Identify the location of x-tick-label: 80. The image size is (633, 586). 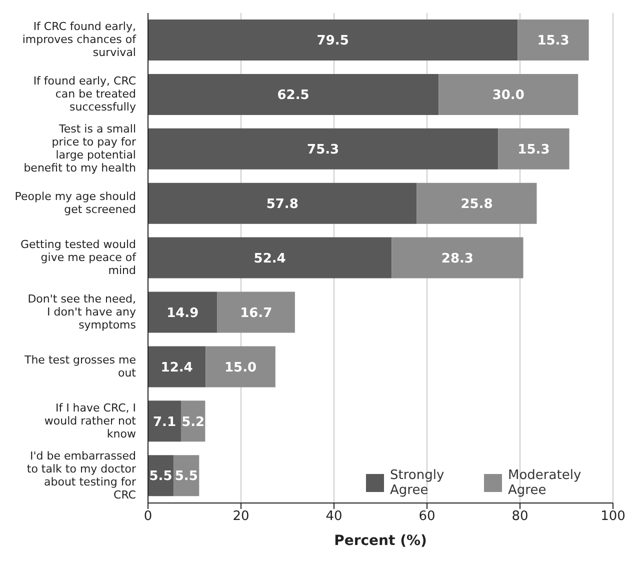
(520, 516).